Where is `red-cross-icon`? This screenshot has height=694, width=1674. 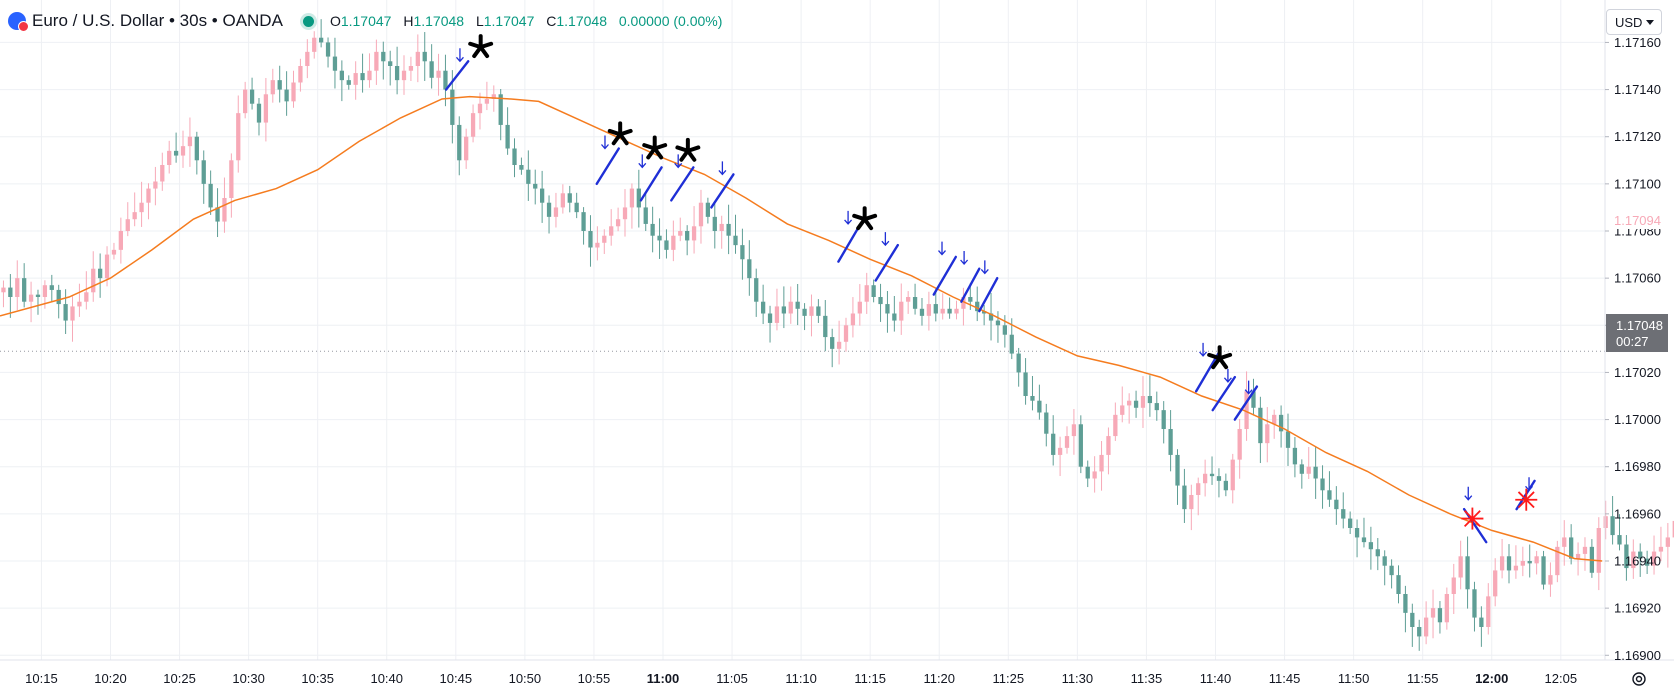 red-cross-icon is located at coordinates (1472, 518).